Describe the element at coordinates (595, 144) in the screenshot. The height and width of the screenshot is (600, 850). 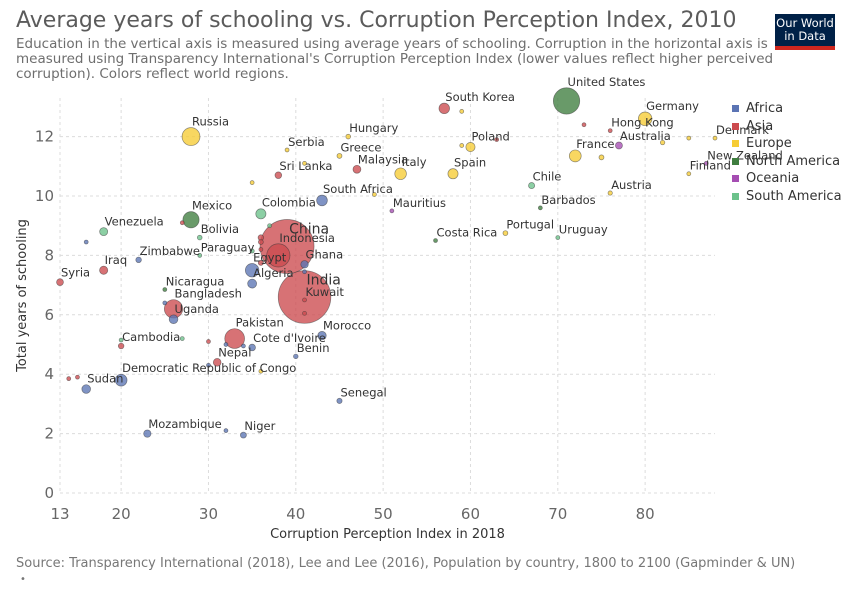
I see `point-label: France` at that location.